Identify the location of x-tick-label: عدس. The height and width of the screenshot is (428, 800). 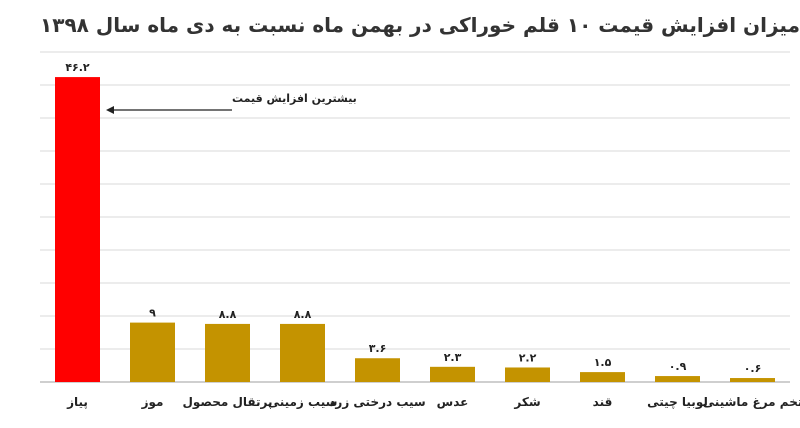
(453, 402).